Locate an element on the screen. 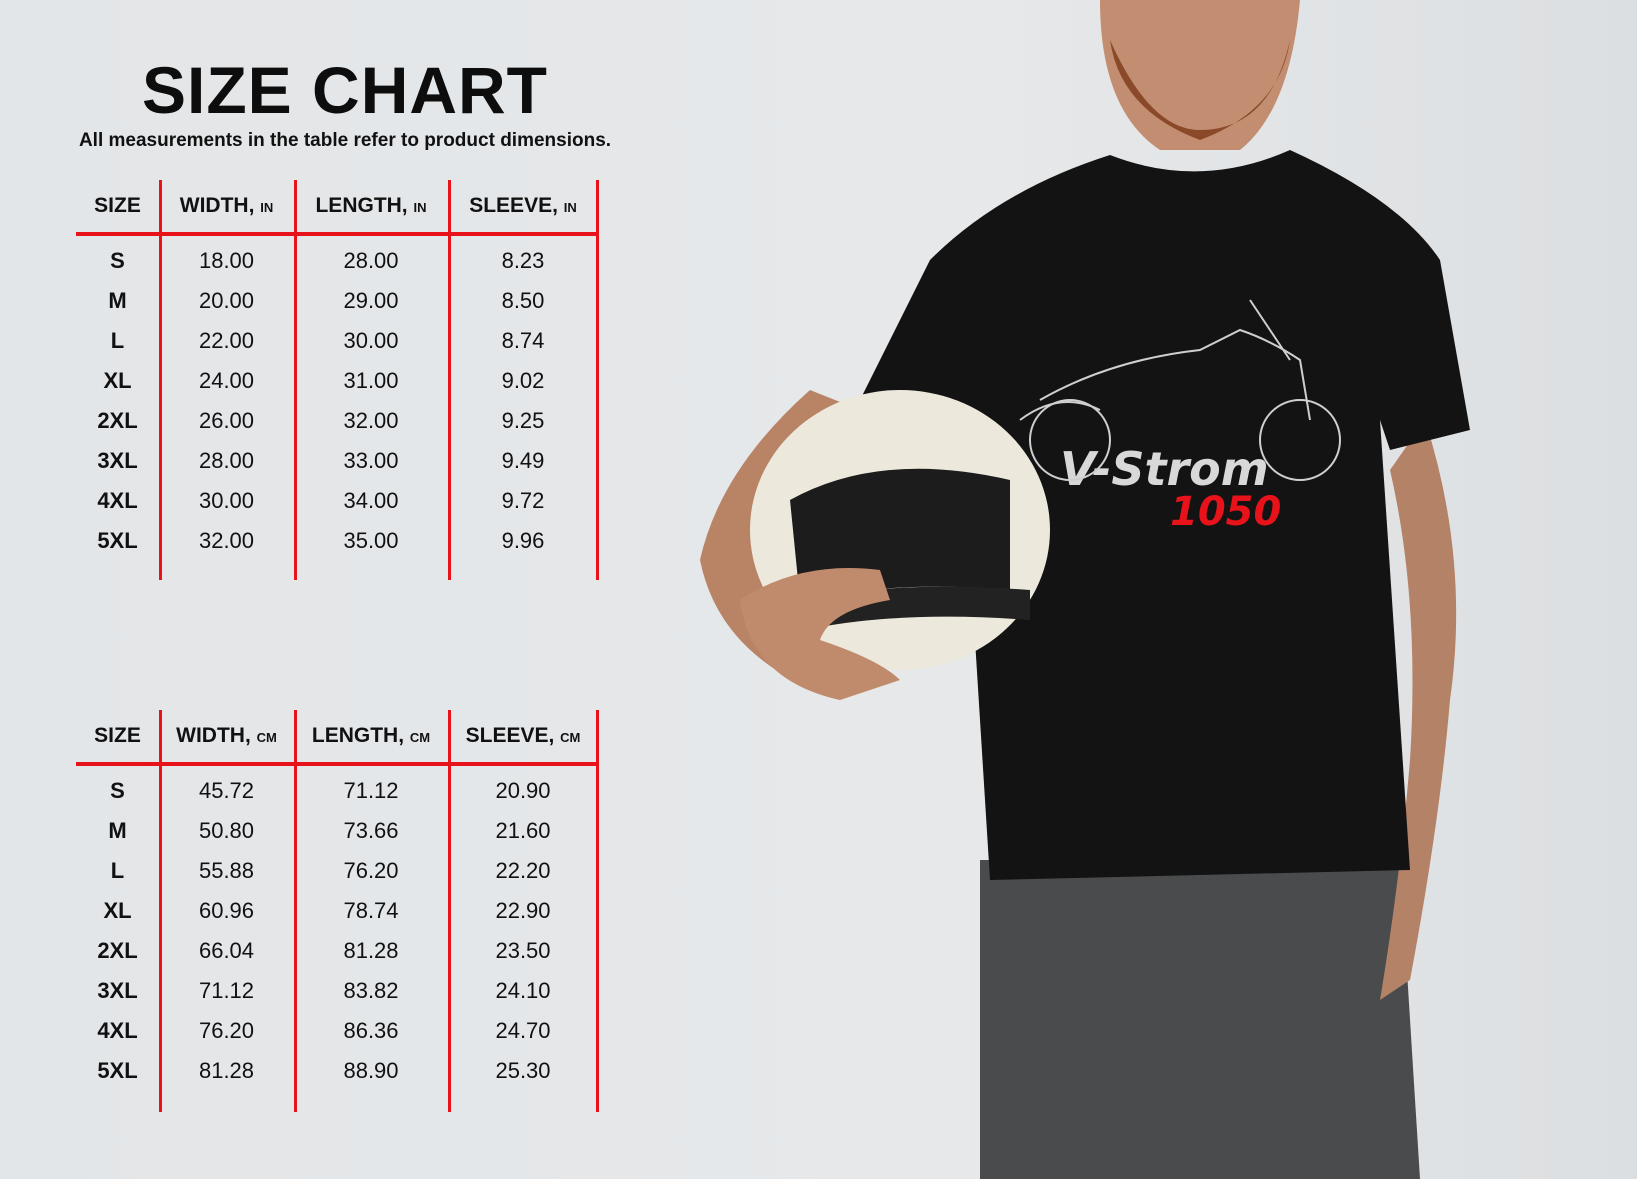 The height and width of the screenshot is (1179, 1637). motorcycle-graphic is located at coordinates (1180, 390).